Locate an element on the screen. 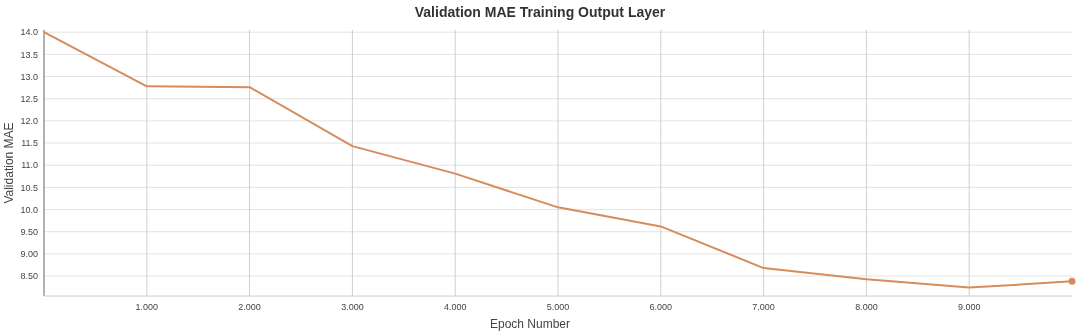 Image resolution: width=1080 pixels, height=332 pixels. y-tick-label: 8.50 is located at coordinates (29, 276).